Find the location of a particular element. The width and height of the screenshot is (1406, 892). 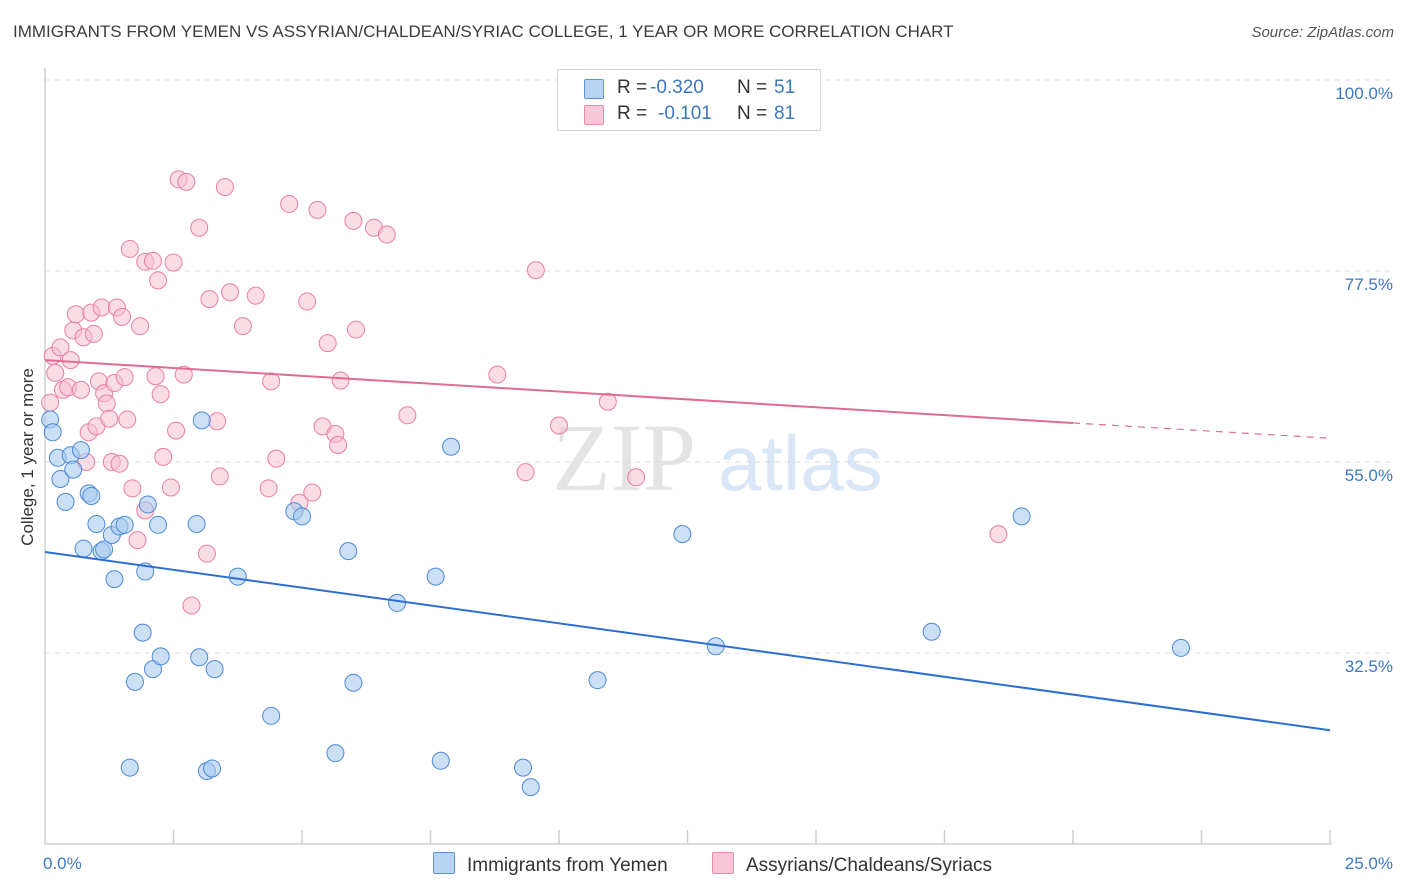

bottom-legend-assyrians: Assyrians/Chaldeans/Syriacs is located at coordinates (852, 864).